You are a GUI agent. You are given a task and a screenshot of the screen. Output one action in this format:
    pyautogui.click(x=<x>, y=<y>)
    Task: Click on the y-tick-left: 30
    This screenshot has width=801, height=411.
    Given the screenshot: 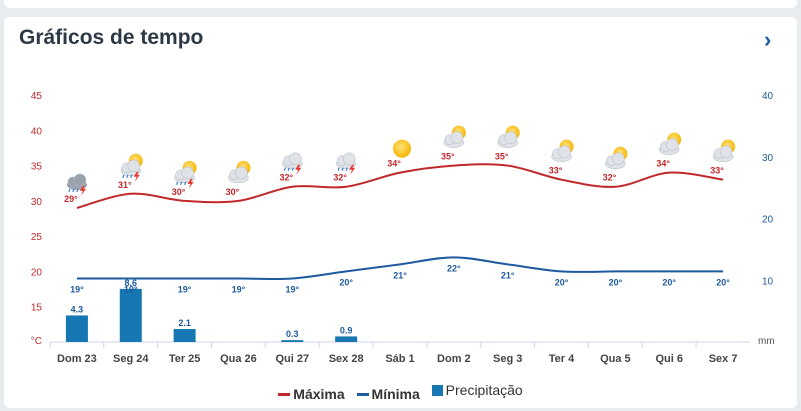 What is the action you would take?
    pyautogui.click(x=37, y=202)
    